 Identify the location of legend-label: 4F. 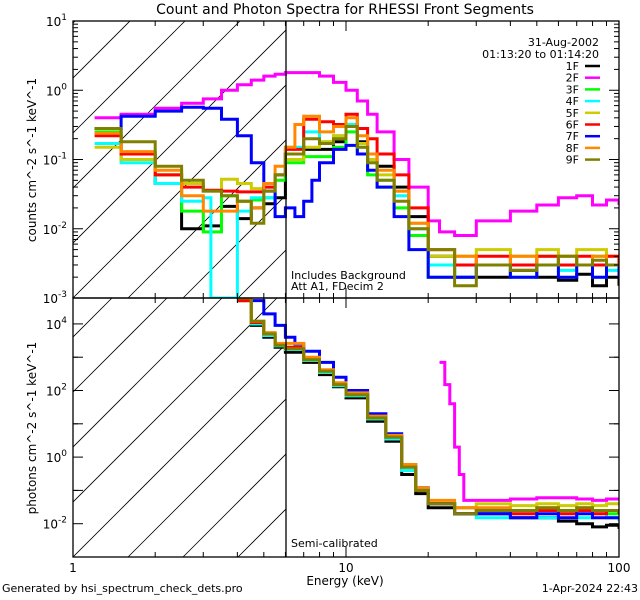
(572, 101).